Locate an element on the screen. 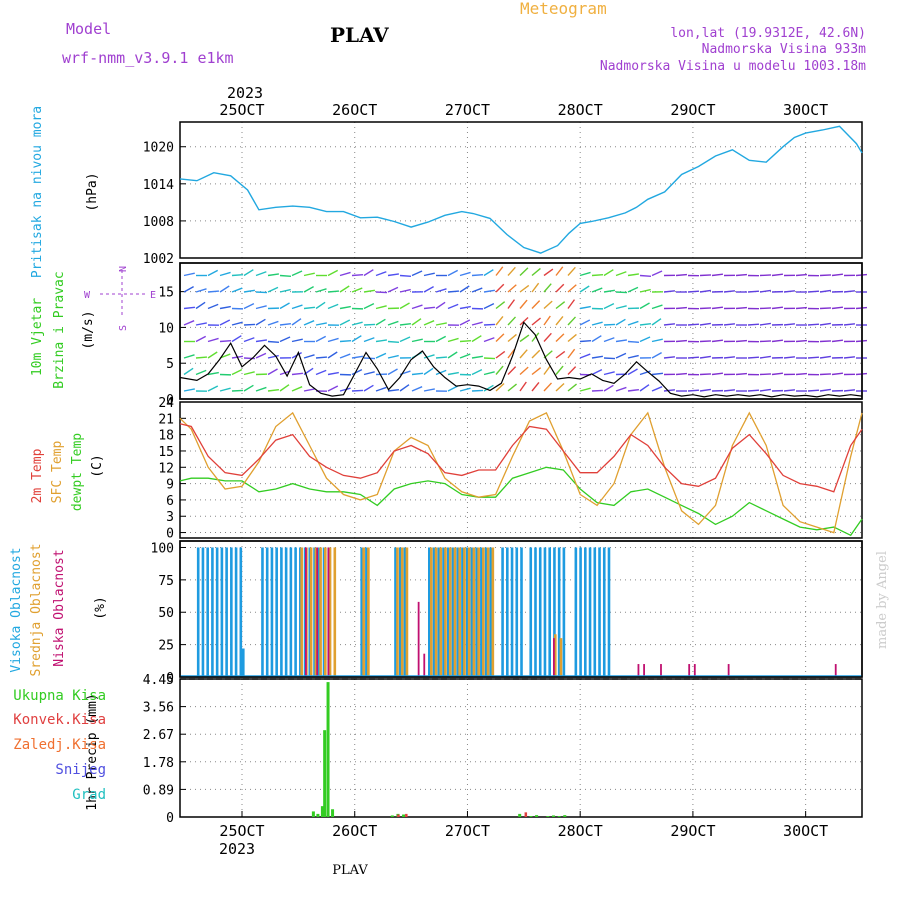 The image size is (900, 904). wind-ytick-label: 10 is located at coordinates (166, 328).